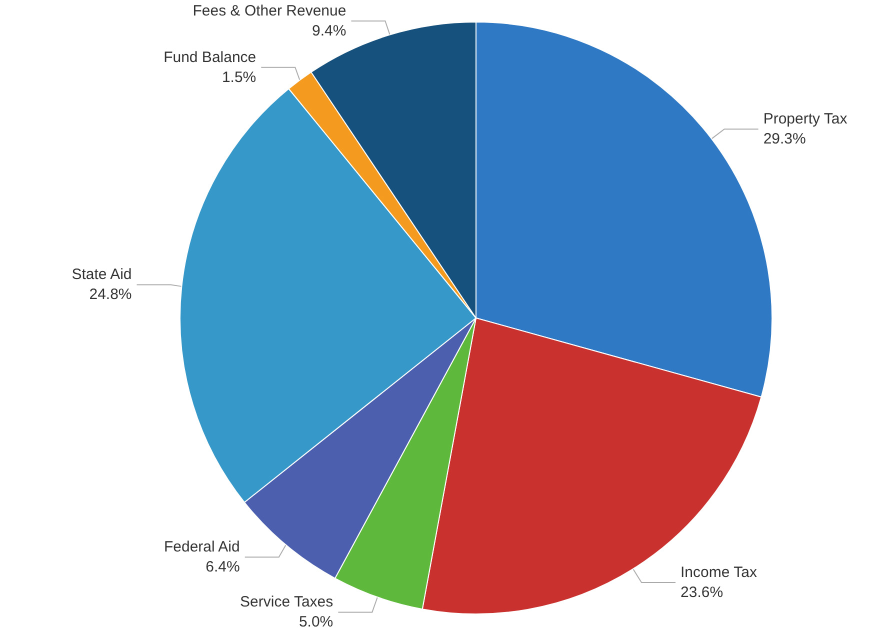 The width and height of the screenshot is (894, 634). I want to click on data-label: 5.0%, so click(316, 622).